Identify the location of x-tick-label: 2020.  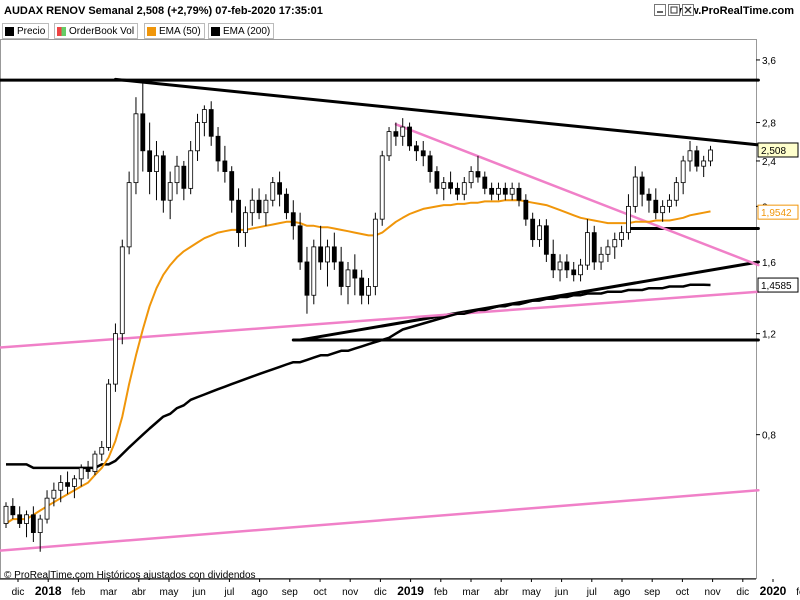
(773, 591).